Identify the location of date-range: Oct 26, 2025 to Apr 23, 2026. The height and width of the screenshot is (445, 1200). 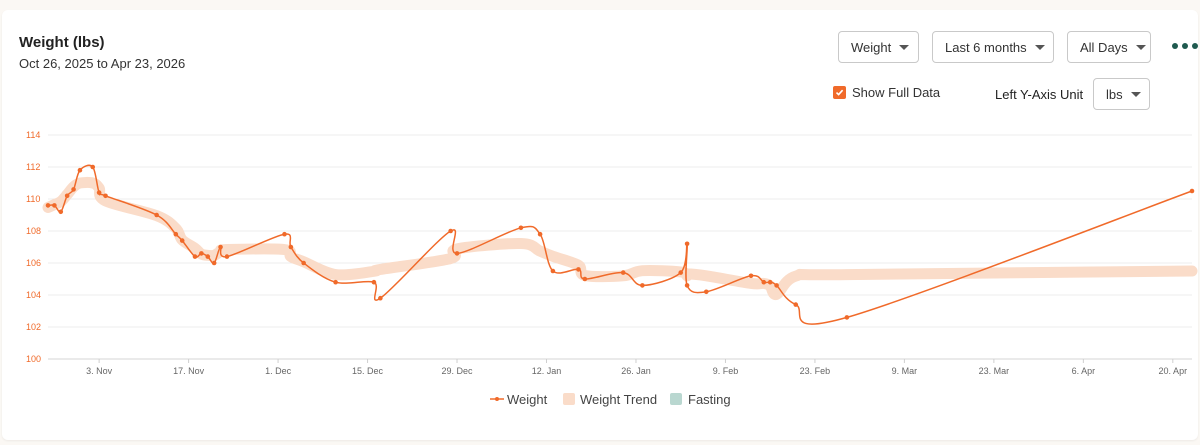
(102, 63).